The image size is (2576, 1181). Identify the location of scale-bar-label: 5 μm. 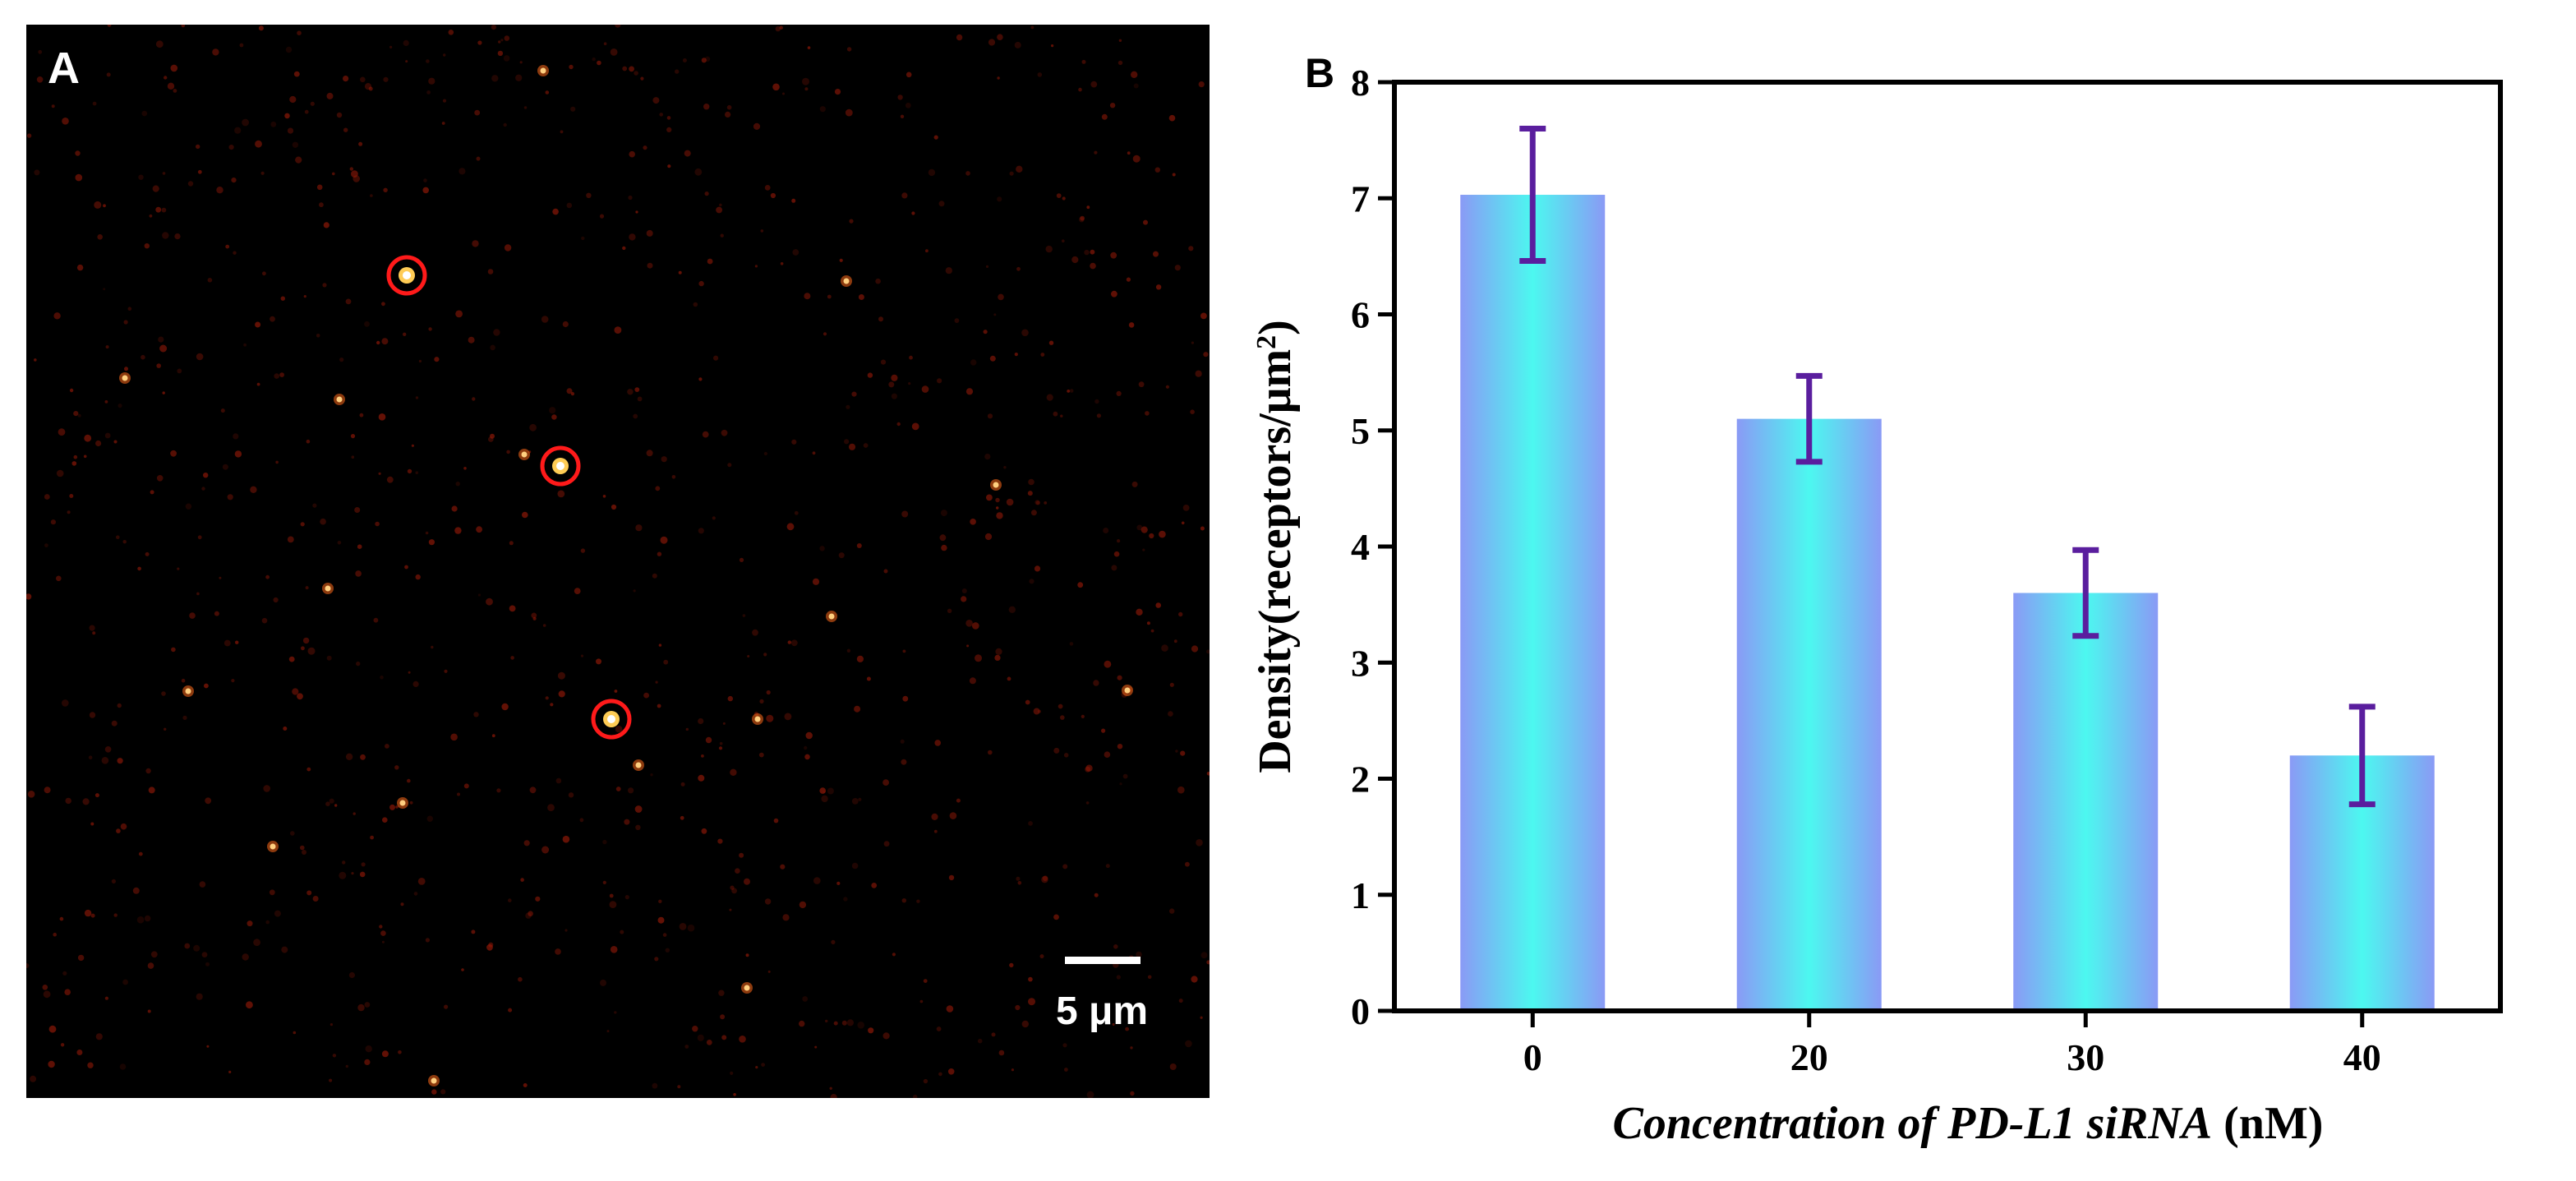
(1102, 1011).